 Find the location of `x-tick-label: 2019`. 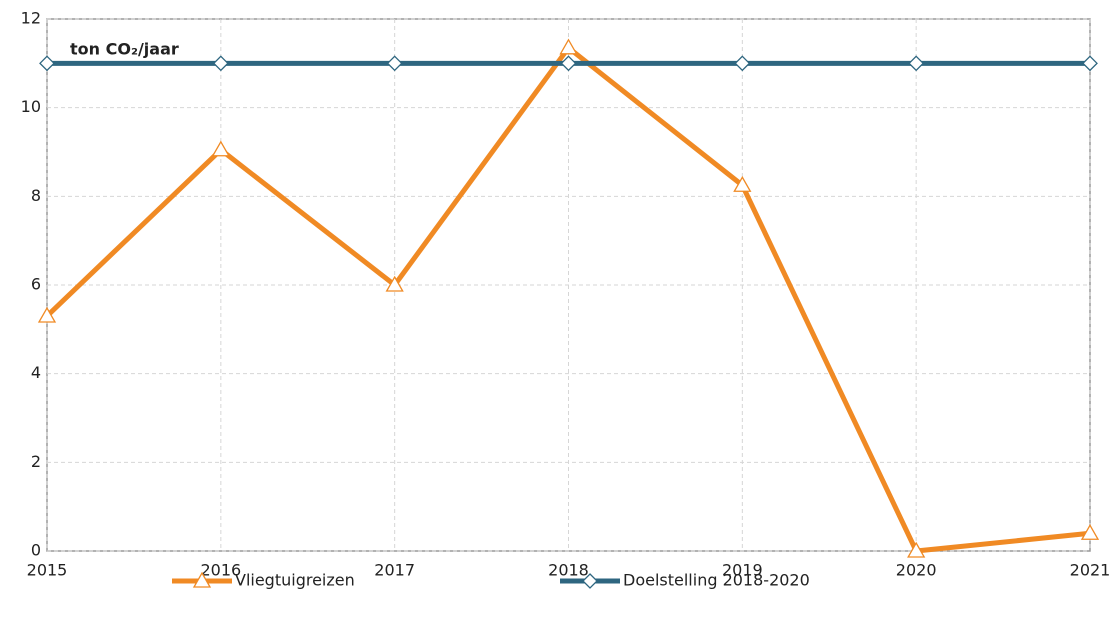

x-tick-label: 2019 is located at coordinates (742, 570).